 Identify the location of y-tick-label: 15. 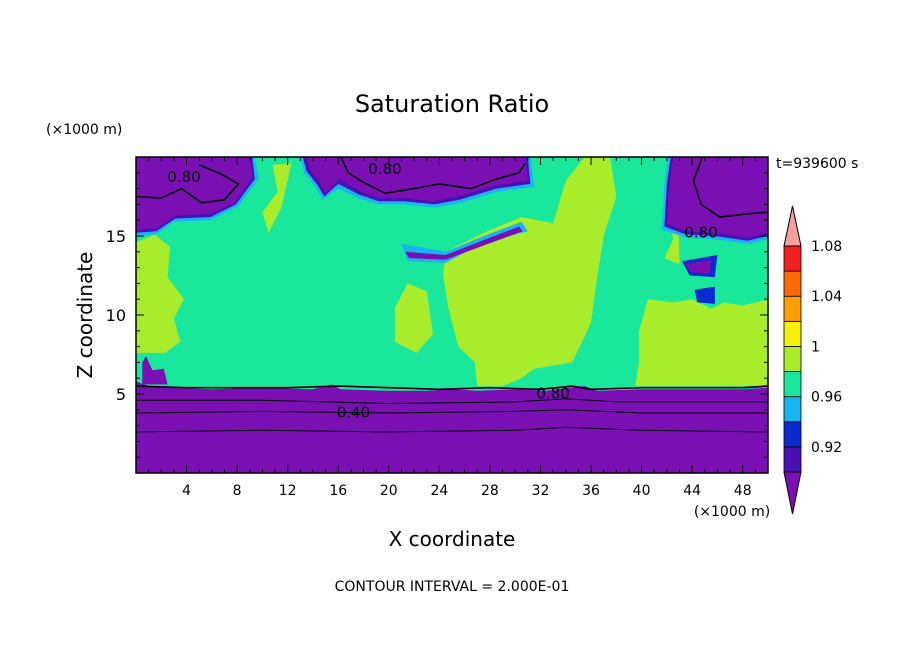
(116, 236).